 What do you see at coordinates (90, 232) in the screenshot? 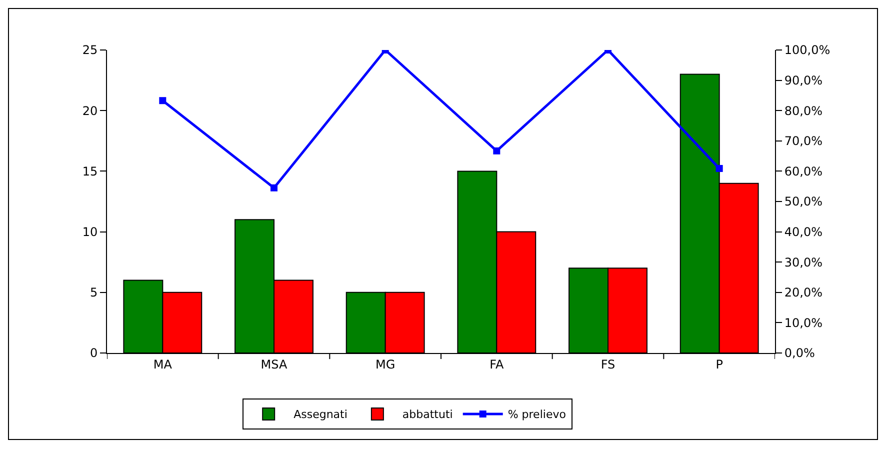
I see `y-tick-label: 10` at bounding box center [90, 232].